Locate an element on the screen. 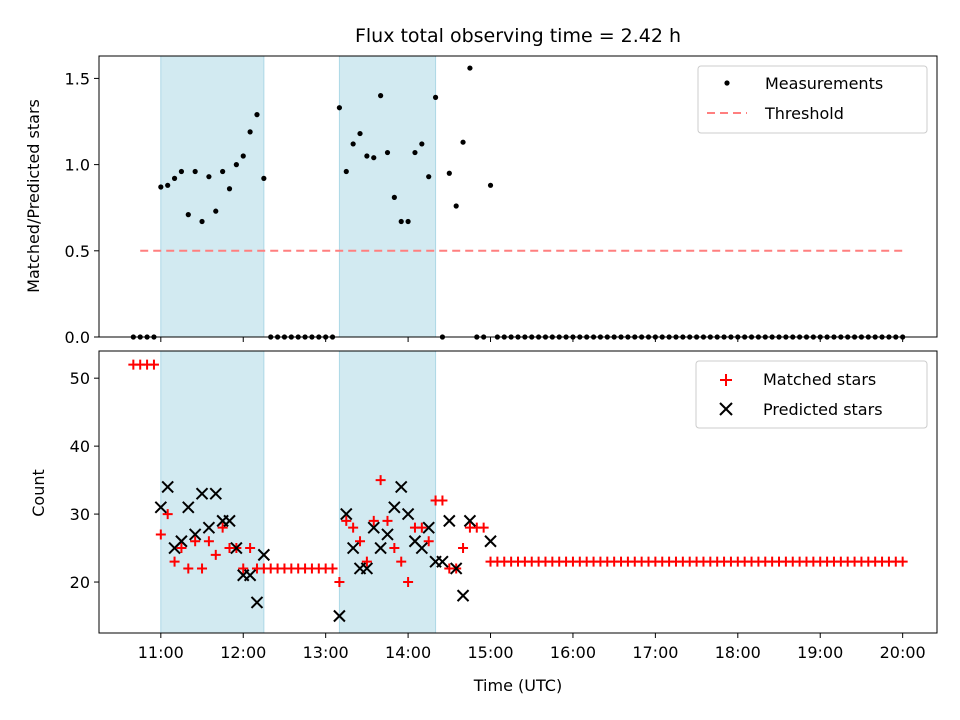 This screenshot has width=960, height=720. bottom-legend-box is located at coordinates (811, 394).